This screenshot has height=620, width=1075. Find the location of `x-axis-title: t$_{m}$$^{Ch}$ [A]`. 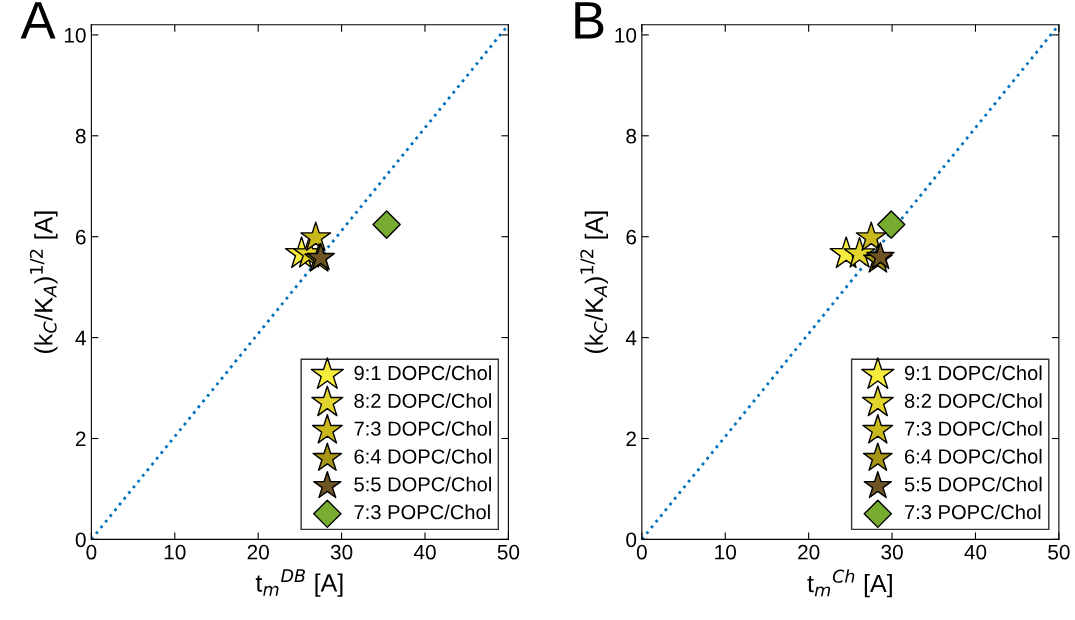

x-axis-title: t$_{m}$$^{Ch}$ [A] is located at coordinates (849, 583).